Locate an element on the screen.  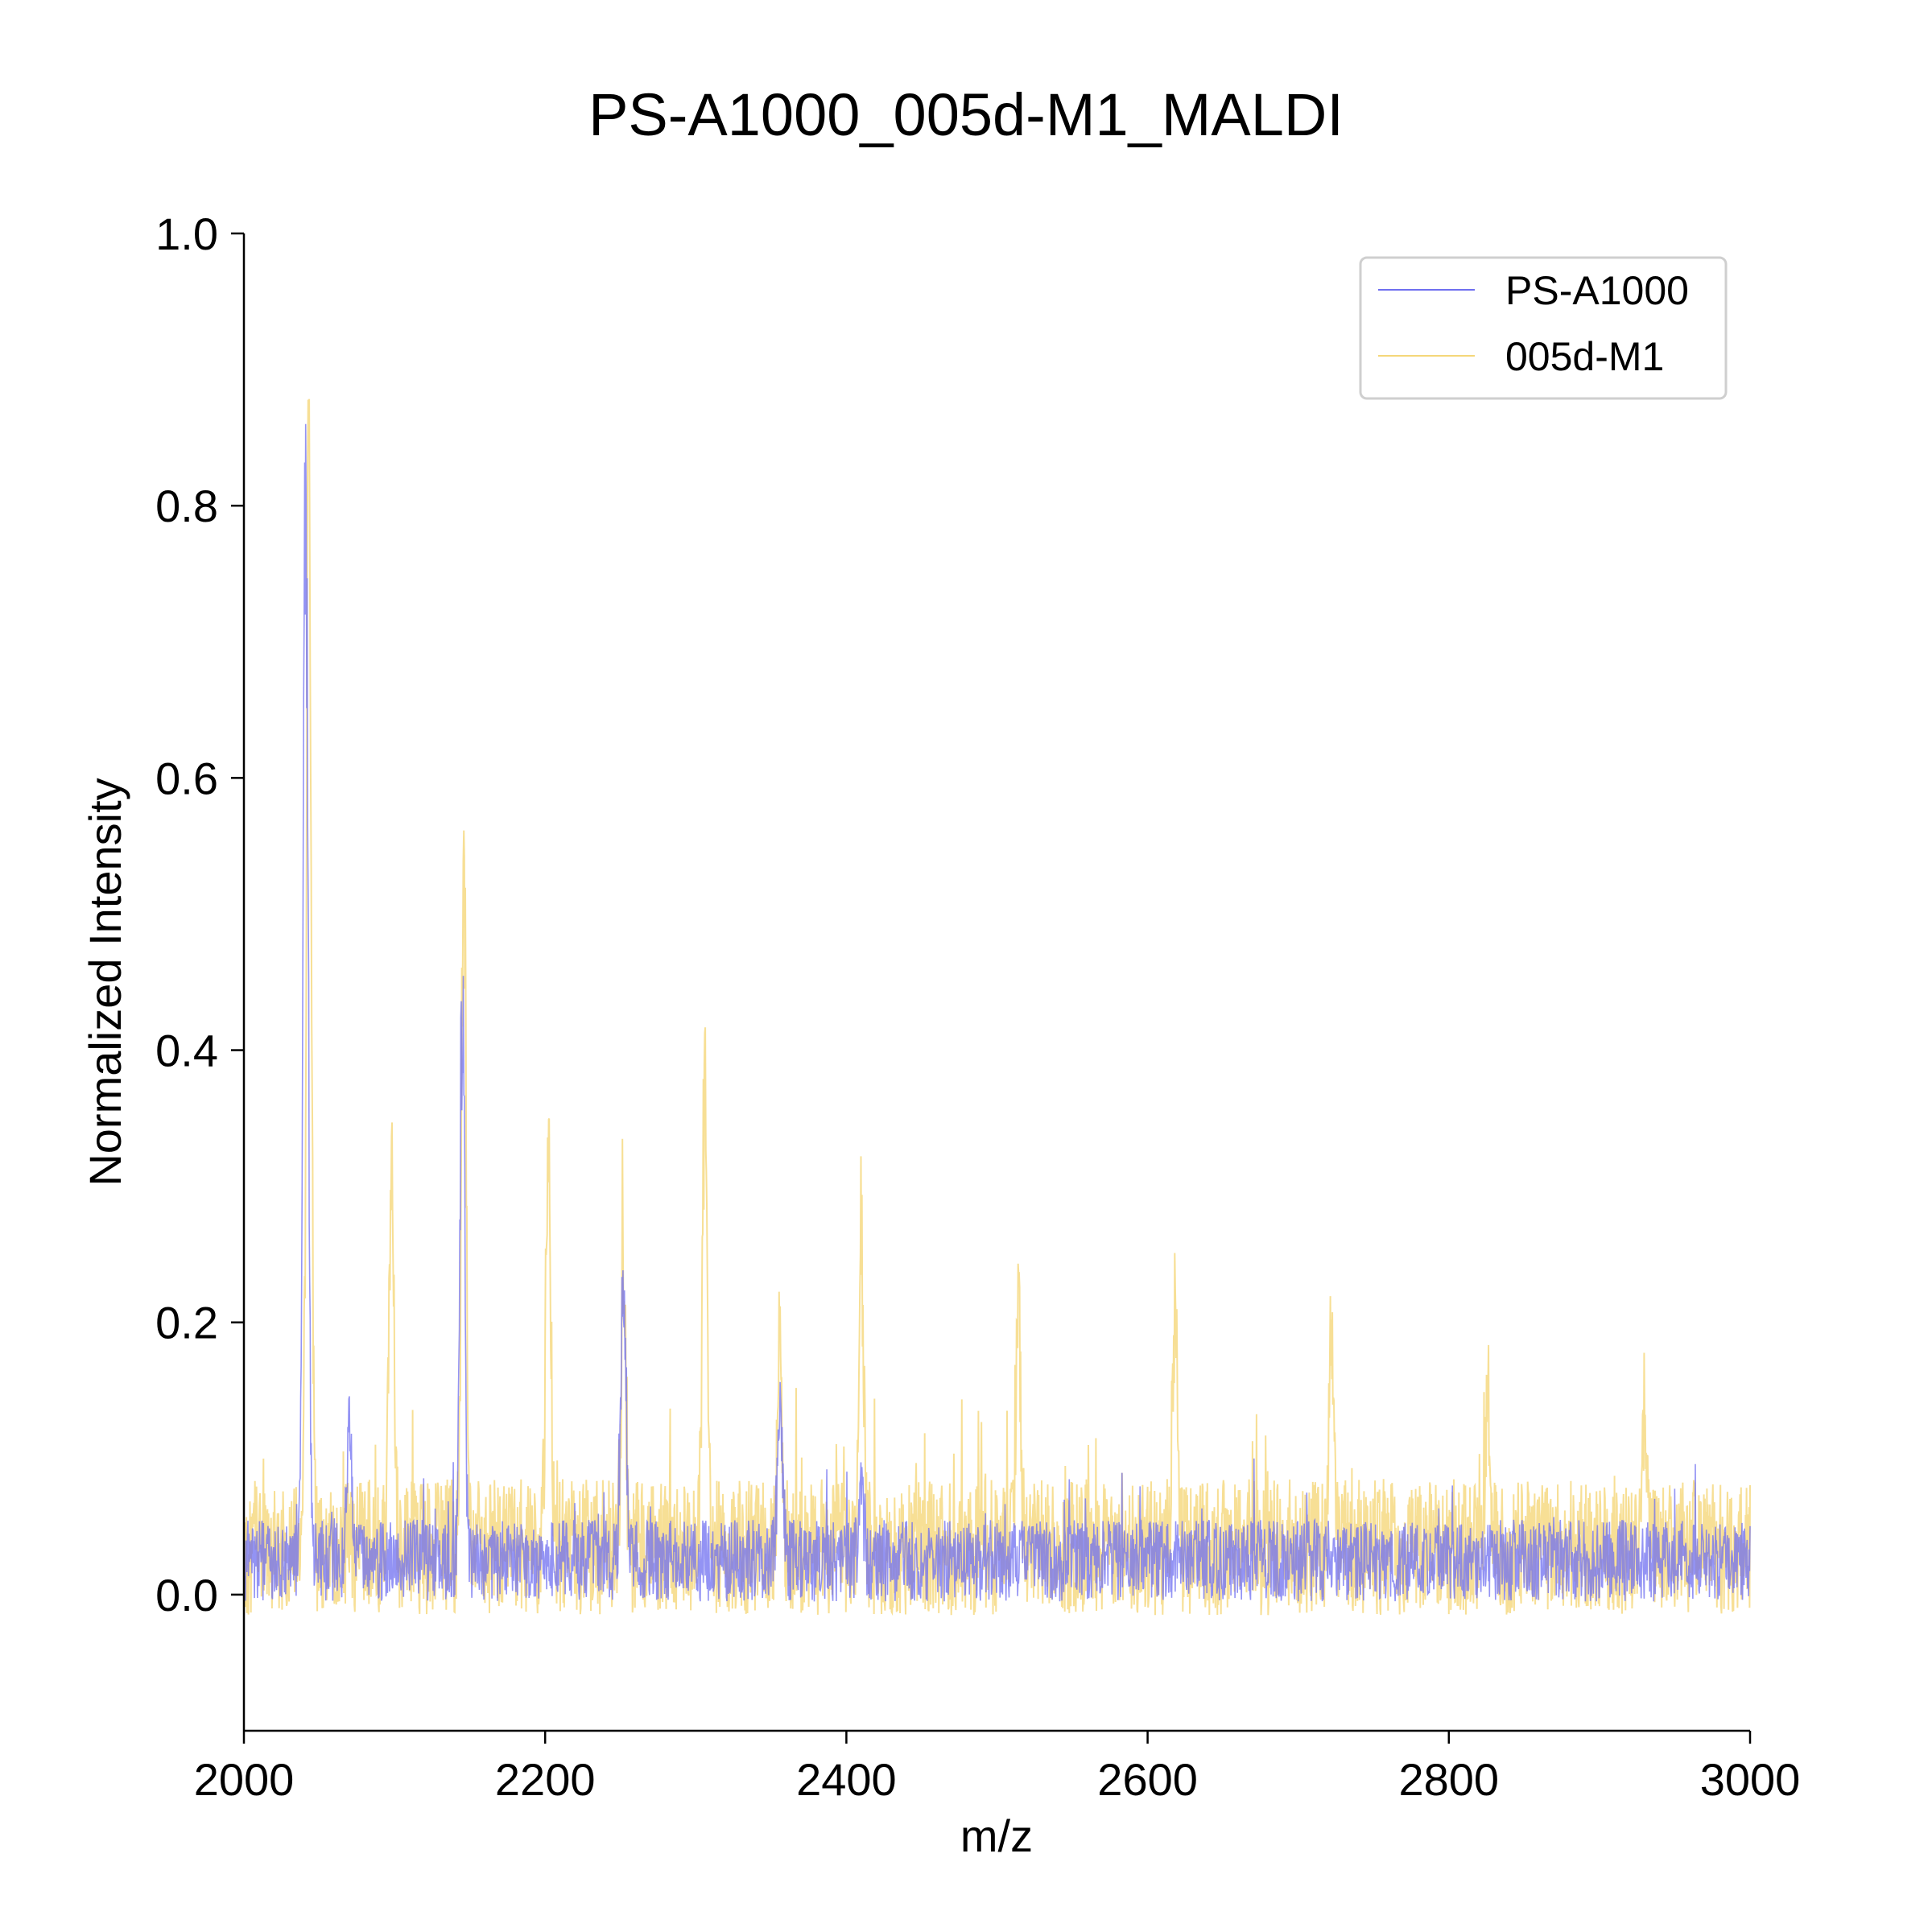
legend-box is located at coordinates (1543, 328).